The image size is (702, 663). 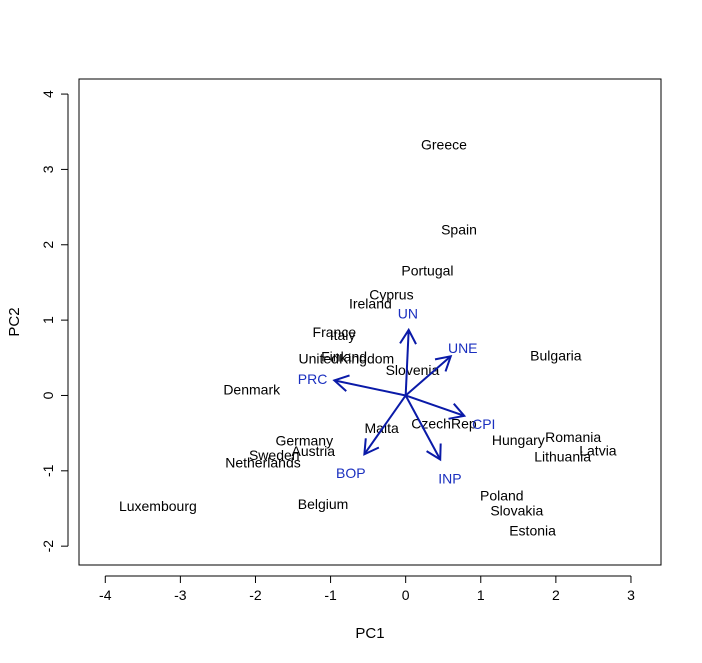 I want to click on x-tick-label: -3, so click(x=180, y=595).